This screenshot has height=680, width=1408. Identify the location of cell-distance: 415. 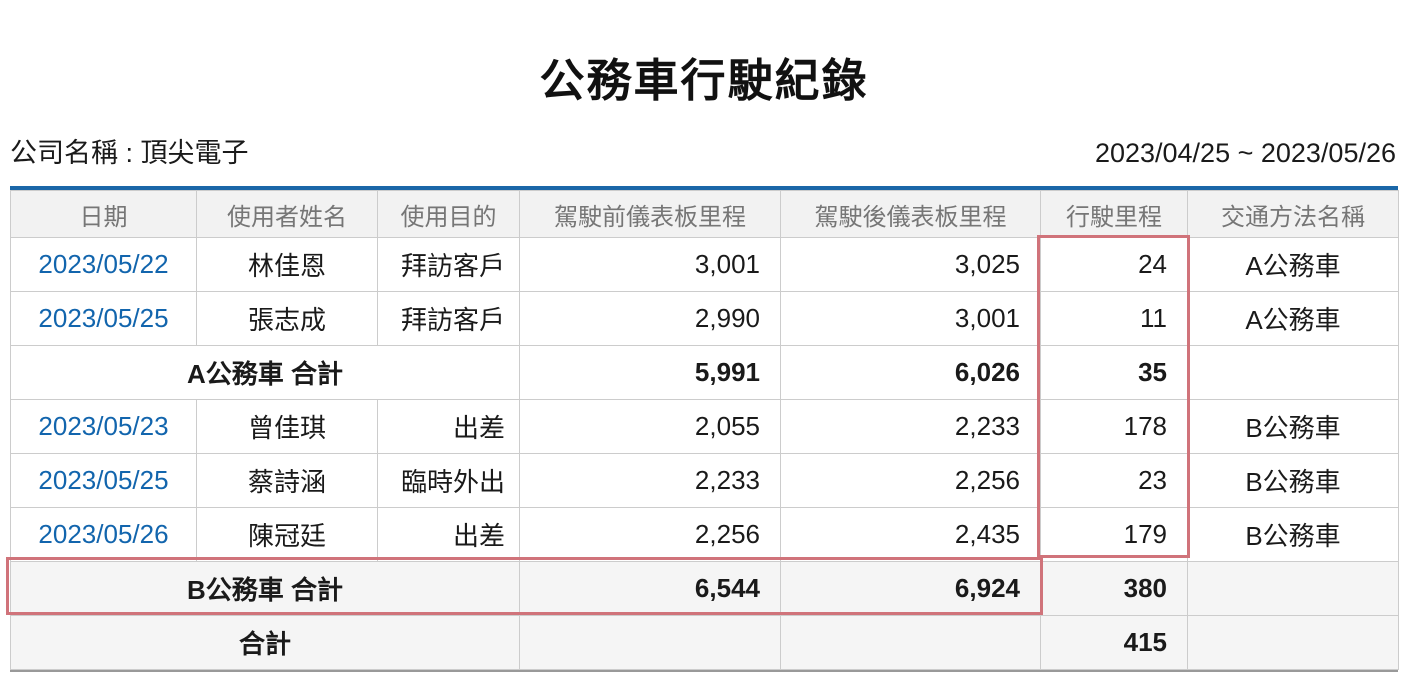
(1114, 642).